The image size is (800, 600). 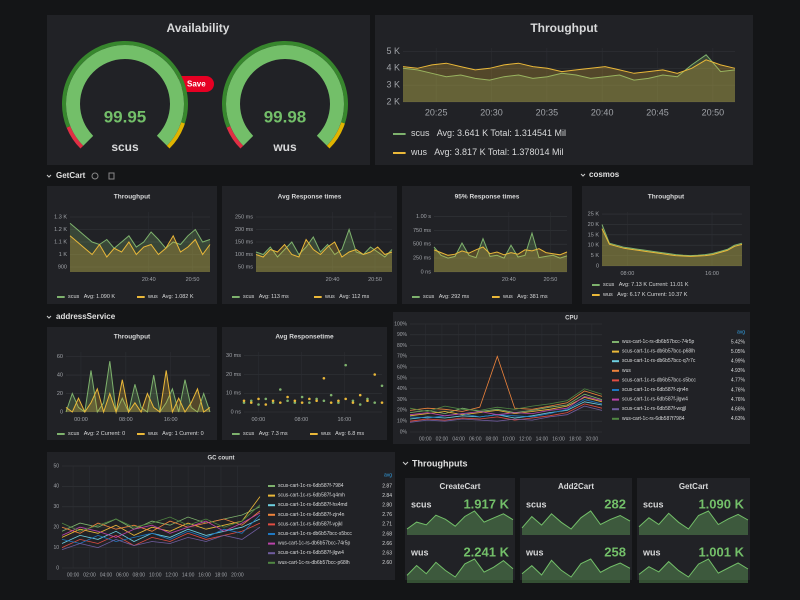 I want to click on y-tick-label: 2 K, so click(x=393, y=101).